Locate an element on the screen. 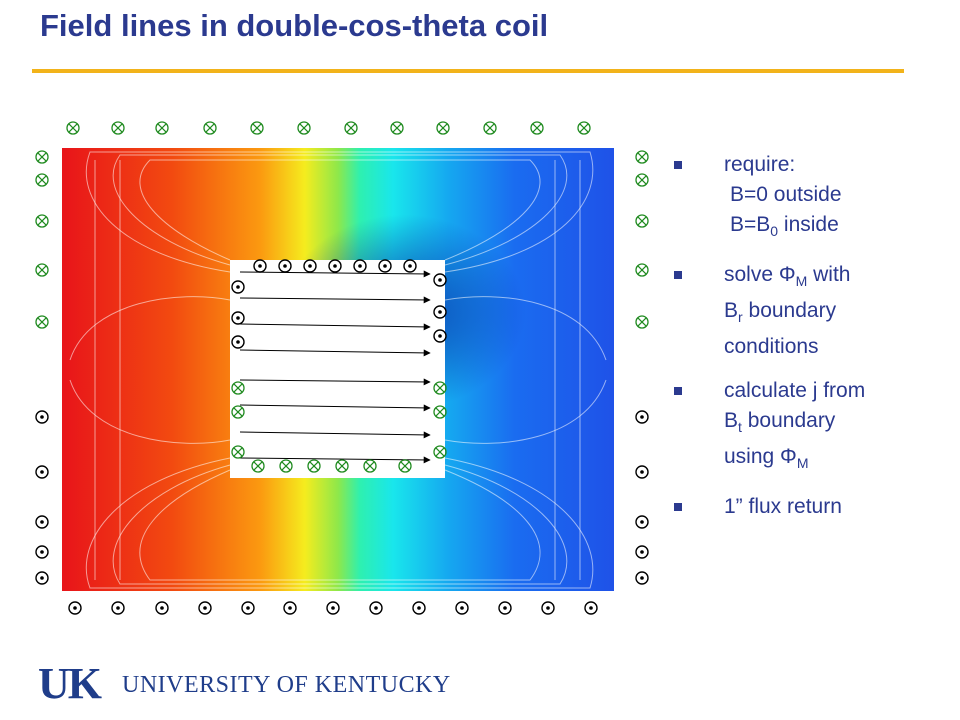 The height and width of the screenshot is (720, 960). bore-field-arrows is located at coordinates (335, 367).